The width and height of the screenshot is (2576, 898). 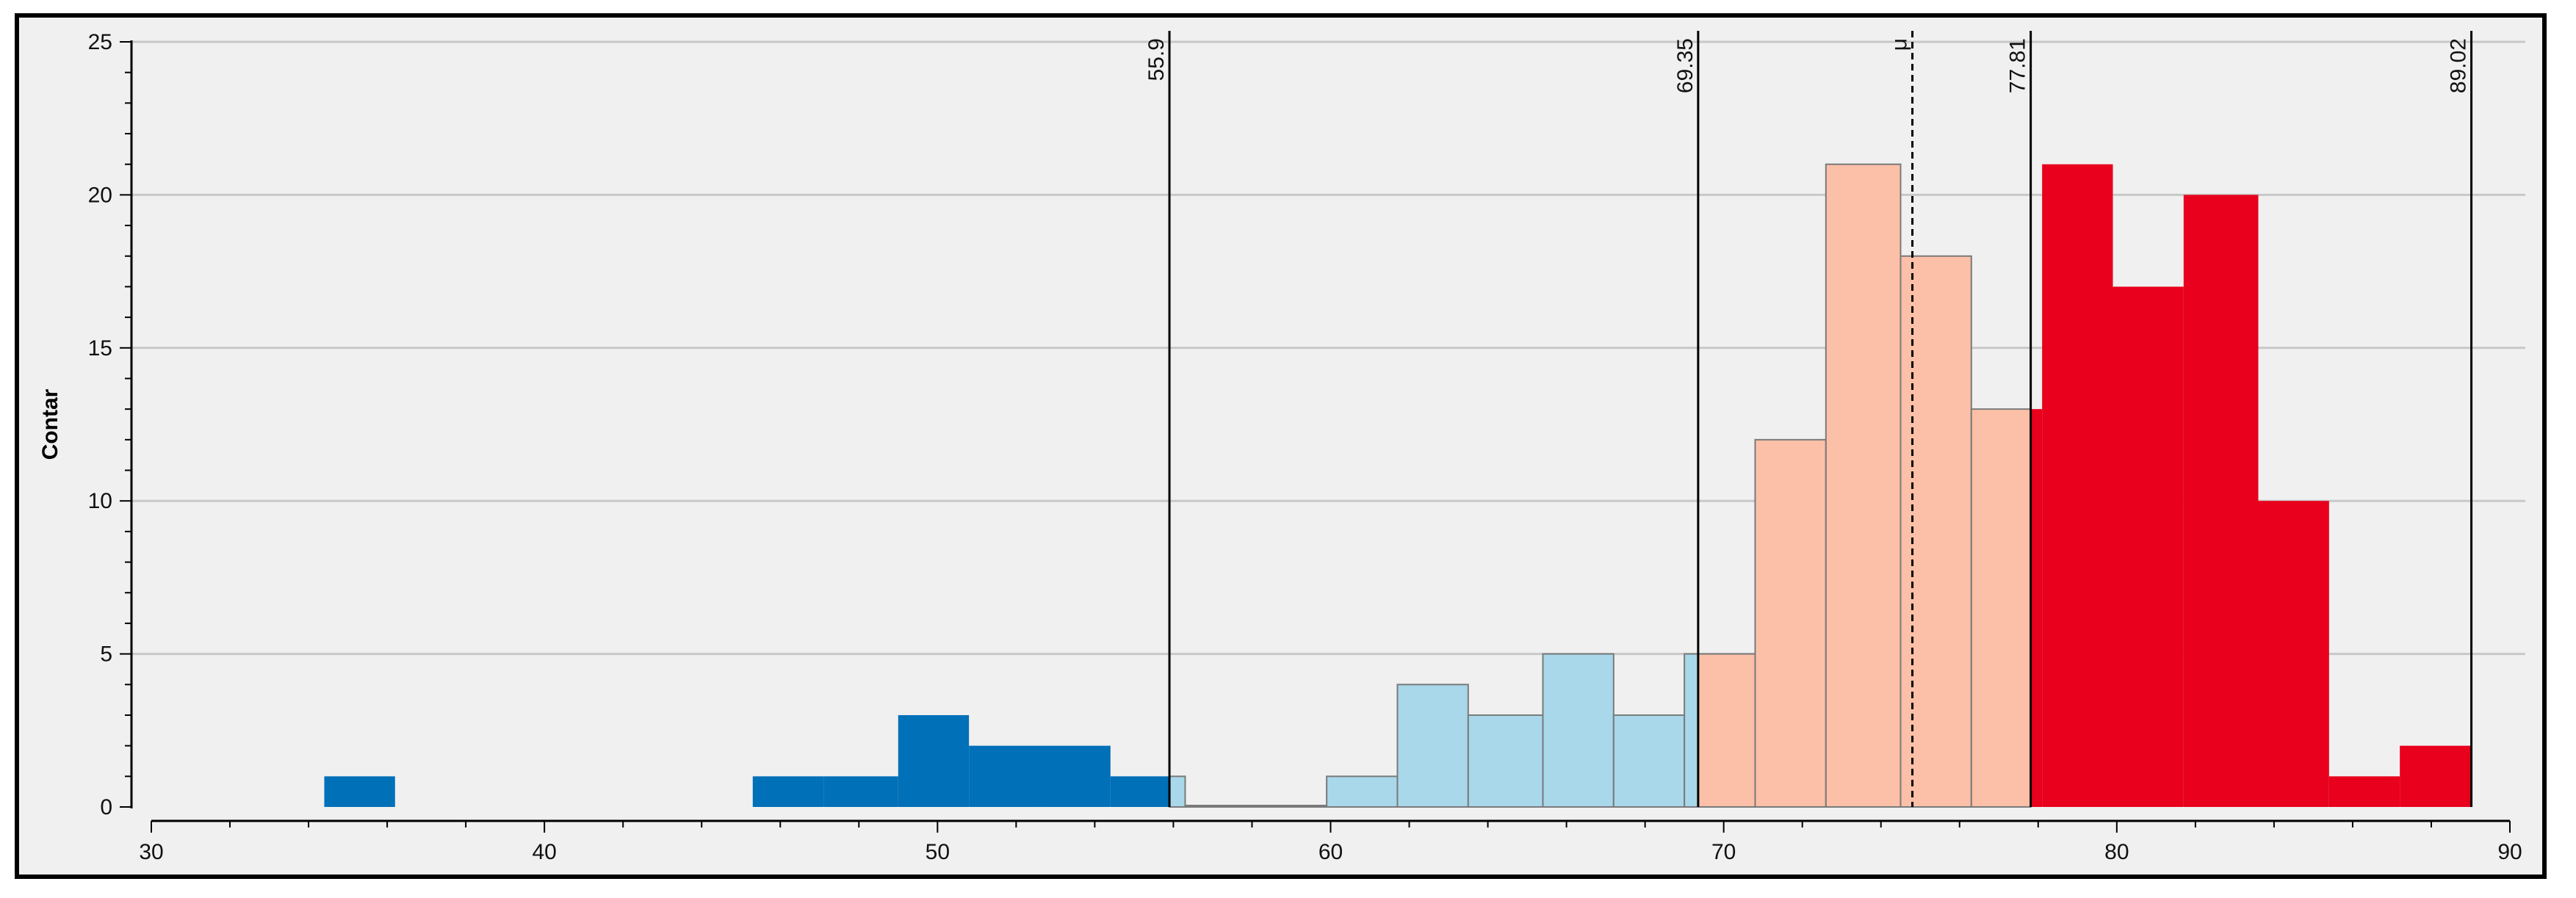 What do you see at coordinates (151, 852) in the screenshot?
I see `x-tick-label: 30` at bounding box center [151, 852].